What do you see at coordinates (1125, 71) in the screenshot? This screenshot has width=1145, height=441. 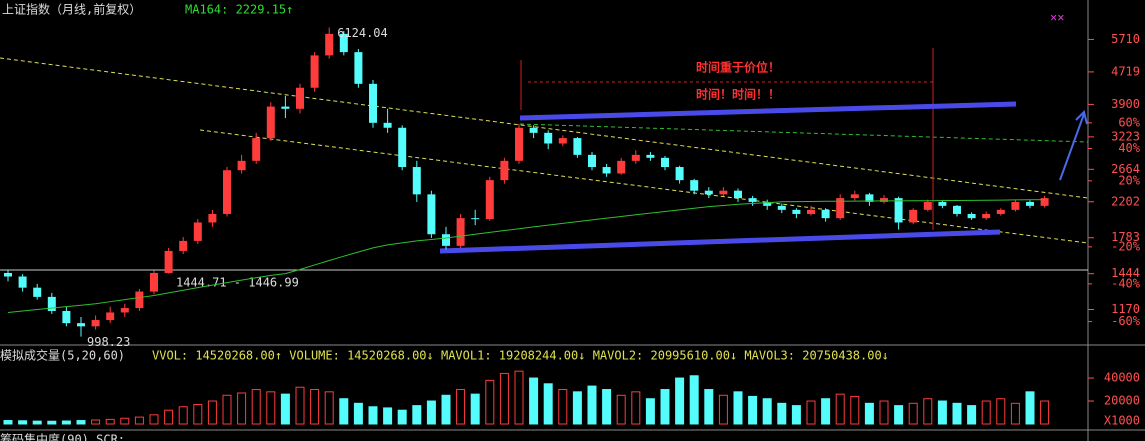 I see `y-tick-label: 4719` at bounding box center [1125, 71].